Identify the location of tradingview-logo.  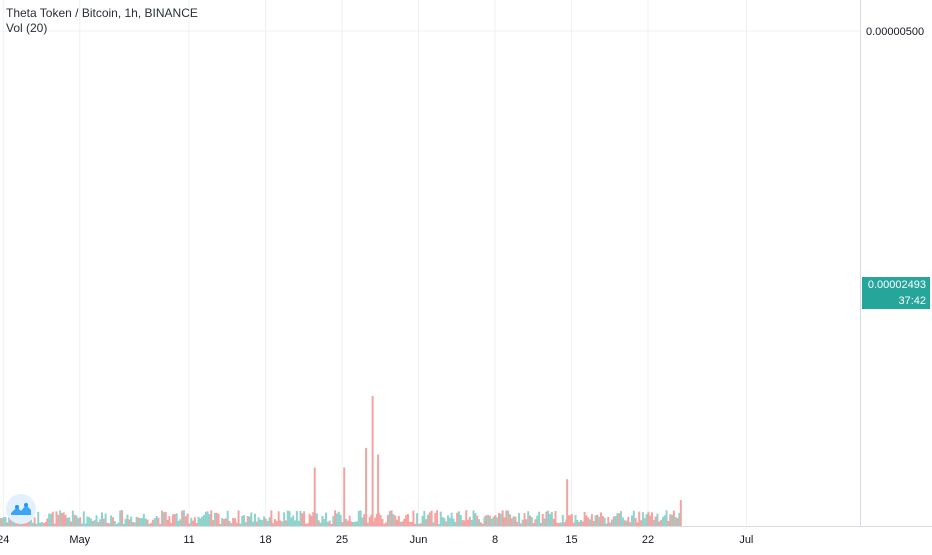
(21, 509).